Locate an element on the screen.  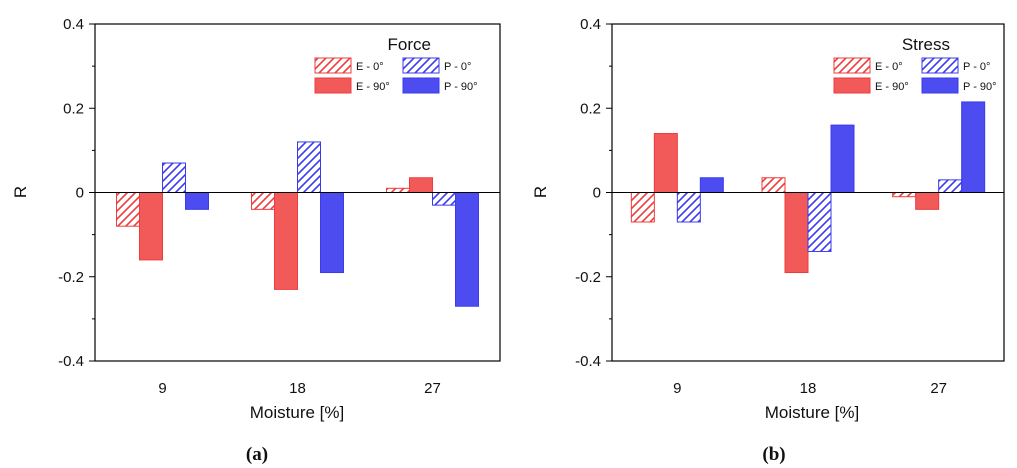
panel-title: Stress is located at coordinates (926, 44).